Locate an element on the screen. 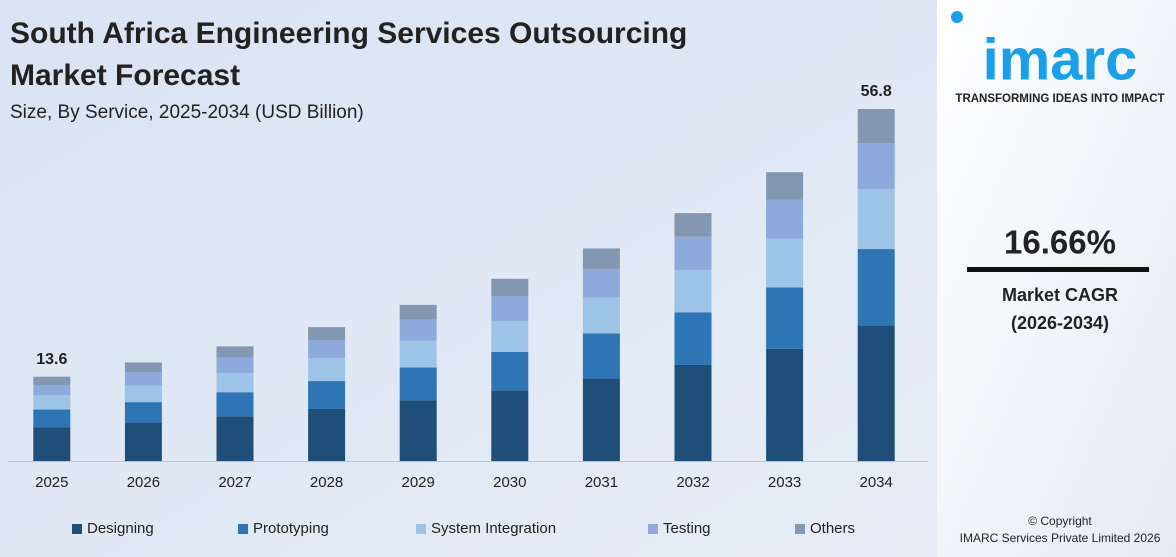 Image resolution: width=1176 pixels, height=557 pixels. x-tick-label: 2027 is located at coordinates (234, 482).